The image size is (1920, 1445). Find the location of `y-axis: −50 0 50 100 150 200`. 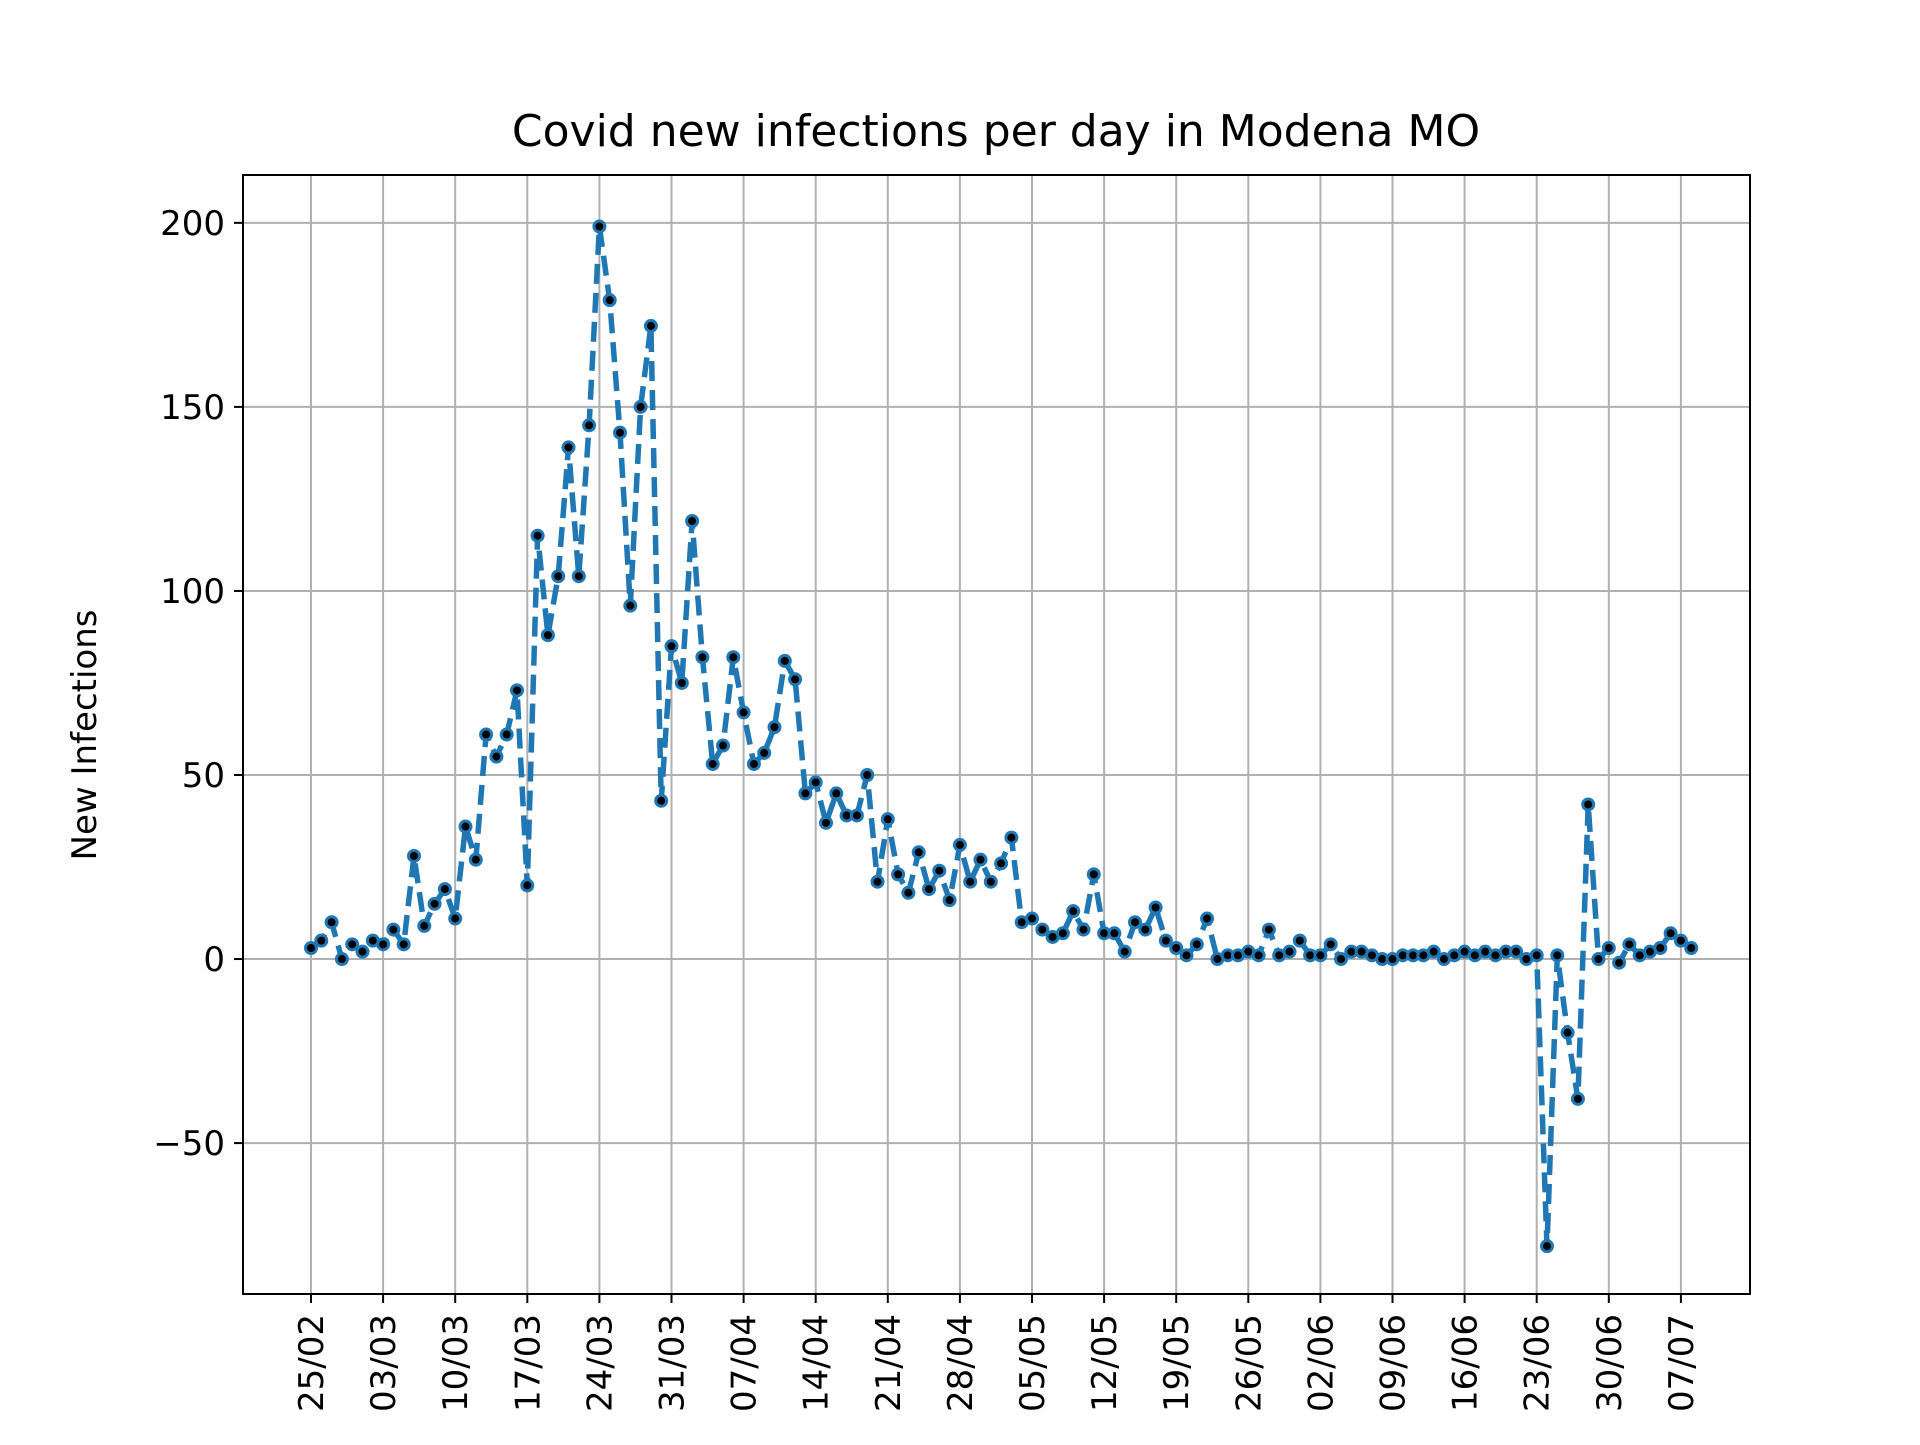

y-axis: −50 0 50 100 150 200 is located at coordinates (198, 684).